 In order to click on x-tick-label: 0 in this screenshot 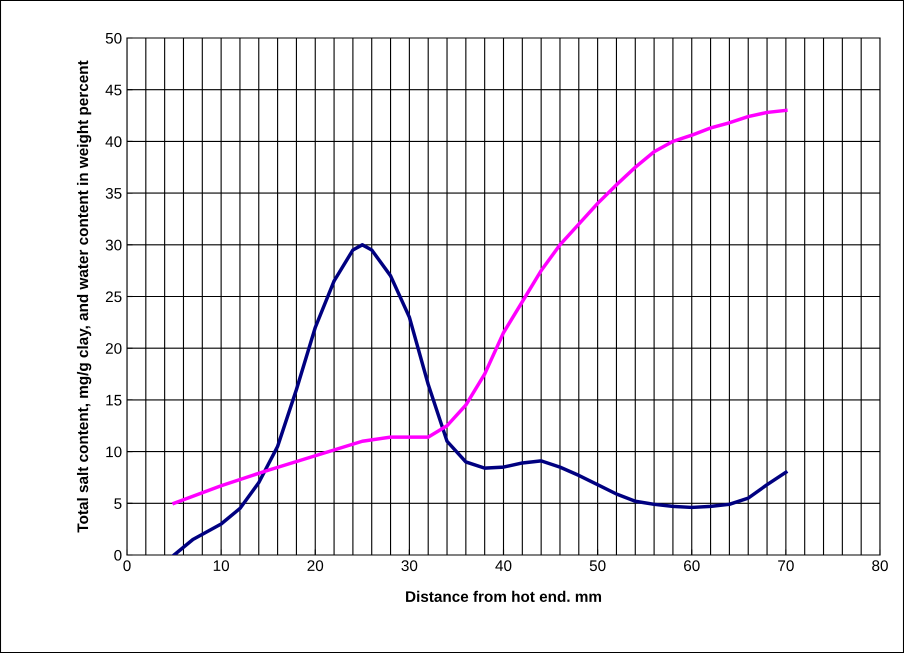, I will do `click(127, 566)`.